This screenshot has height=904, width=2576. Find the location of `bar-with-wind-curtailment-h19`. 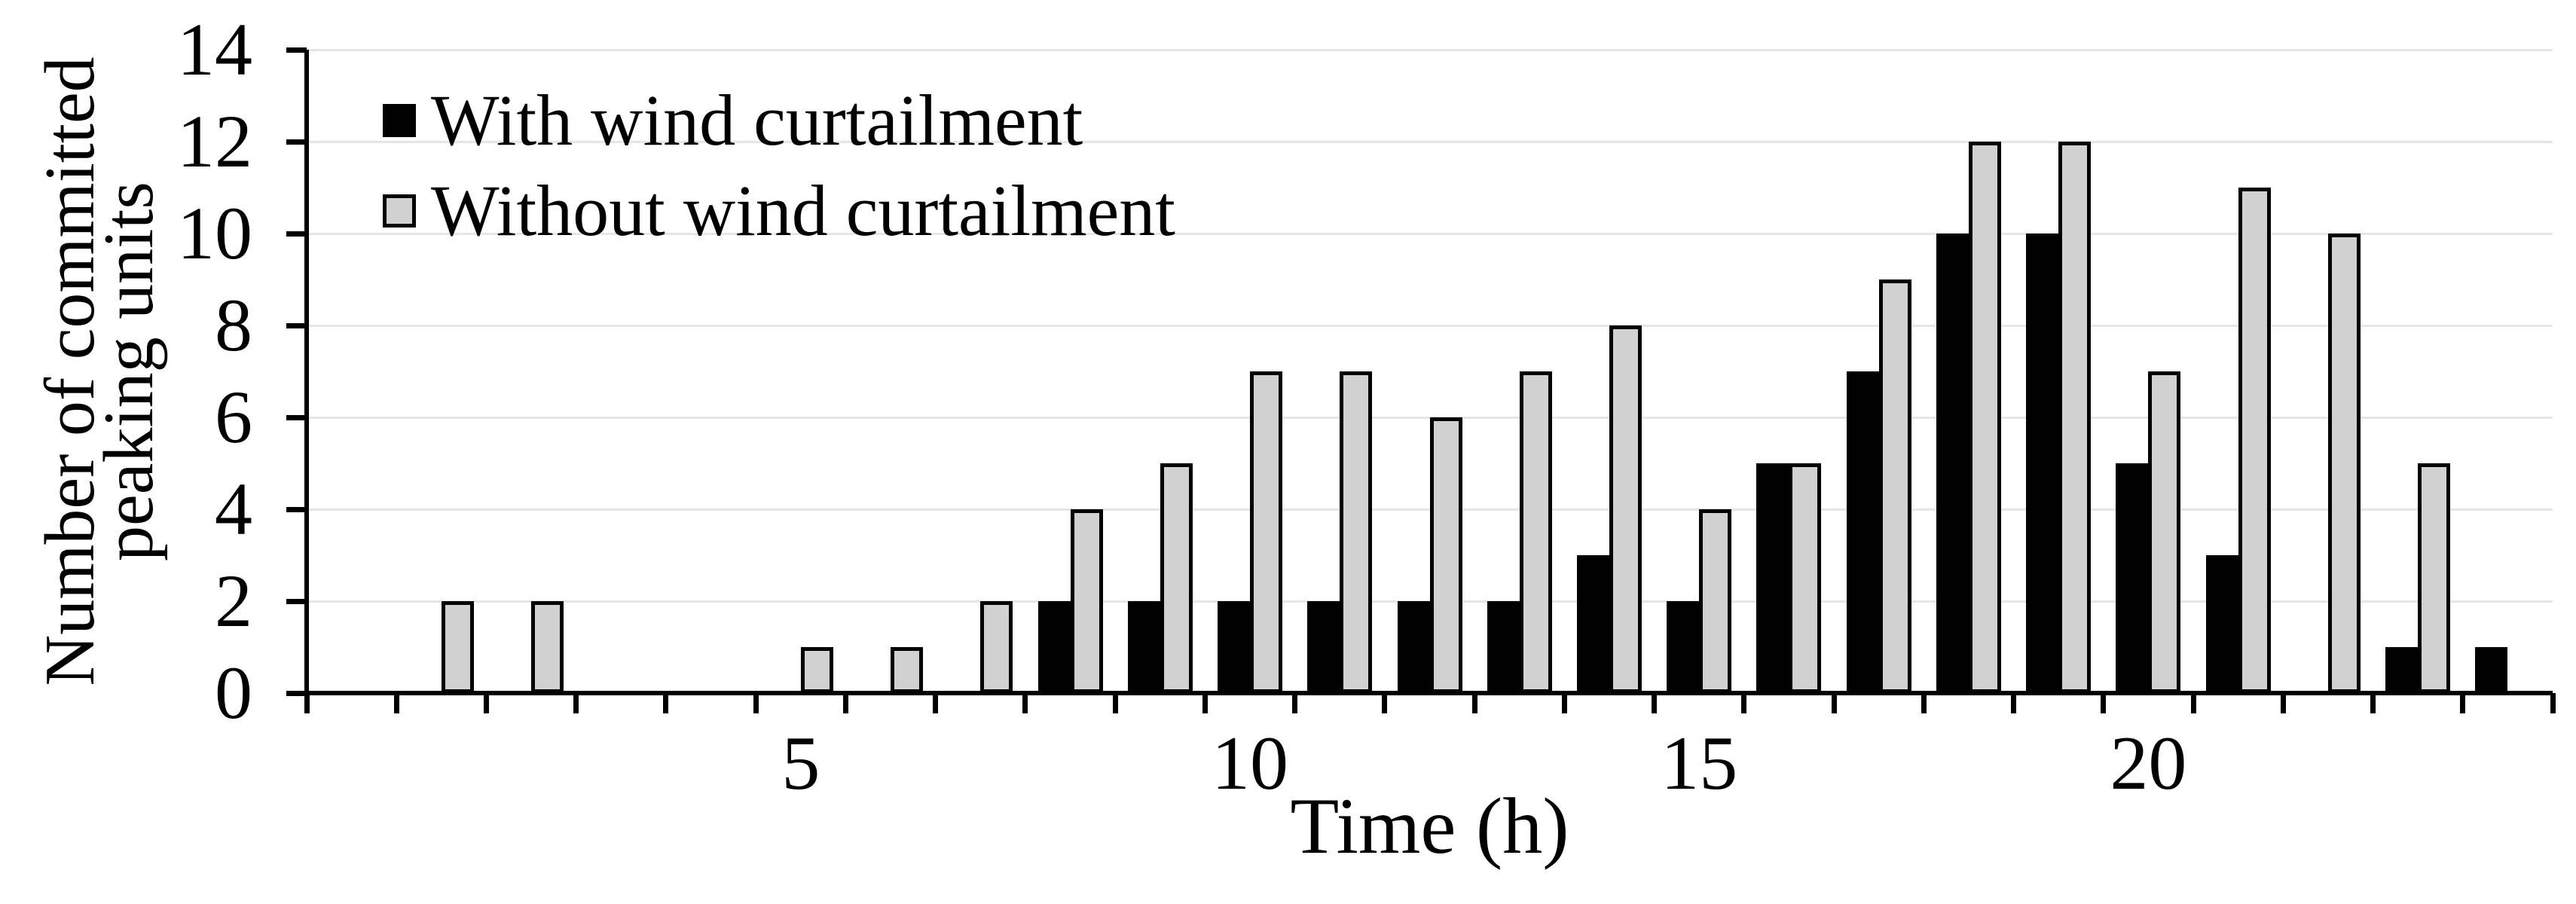

bar-with-wind-curtailment-h19 is located at coordinates (2042, 463).